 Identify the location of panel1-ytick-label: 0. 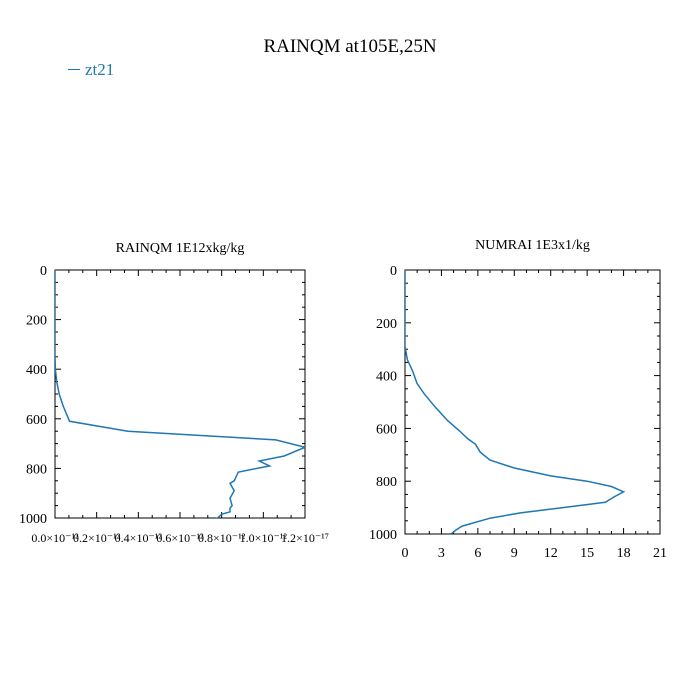
(43, 271).